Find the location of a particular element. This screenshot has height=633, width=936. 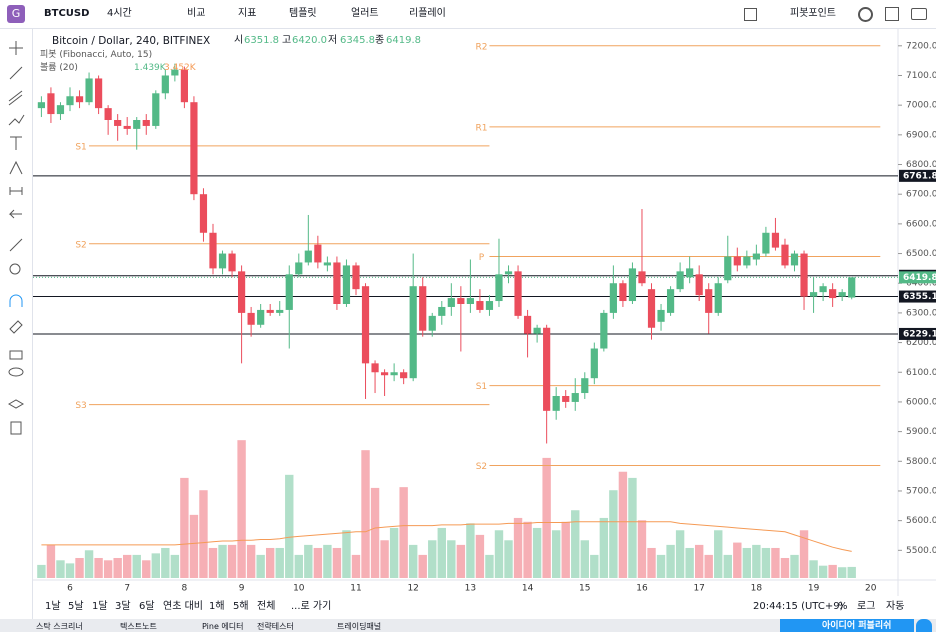

logo: G is located at coordinates (16, 14).